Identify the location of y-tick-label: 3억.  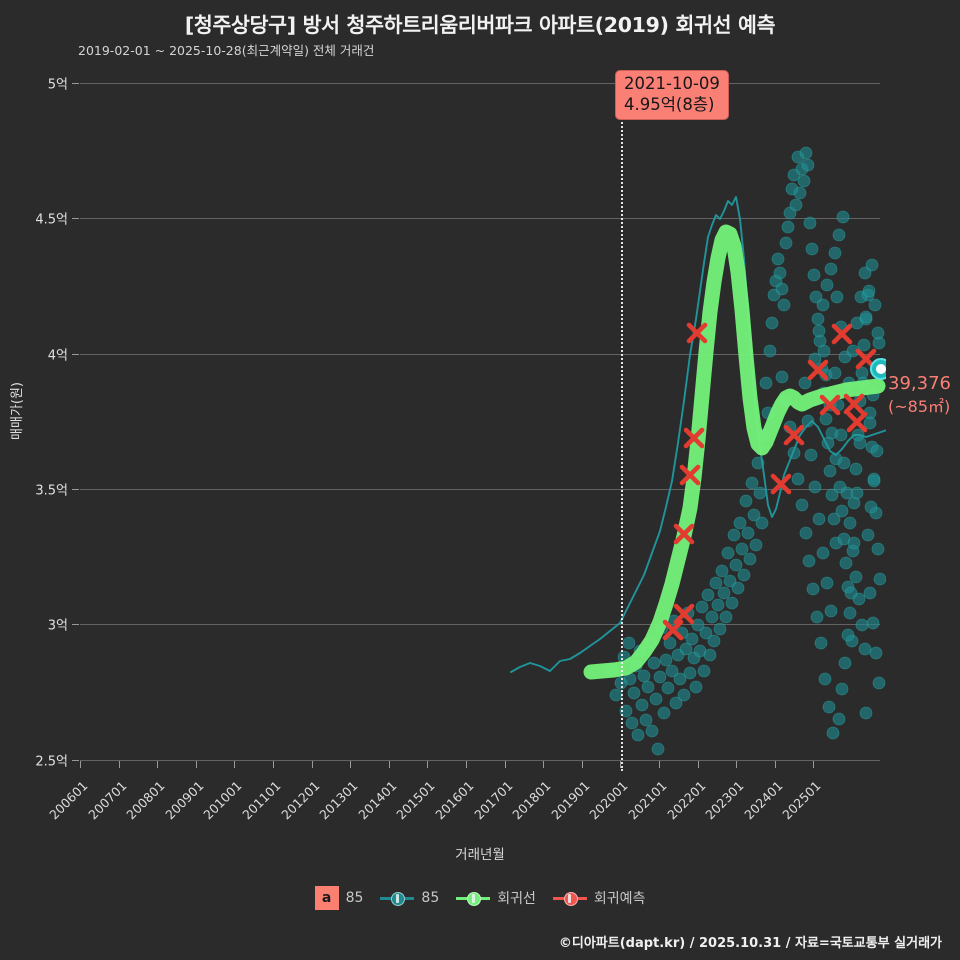
(57, 626).